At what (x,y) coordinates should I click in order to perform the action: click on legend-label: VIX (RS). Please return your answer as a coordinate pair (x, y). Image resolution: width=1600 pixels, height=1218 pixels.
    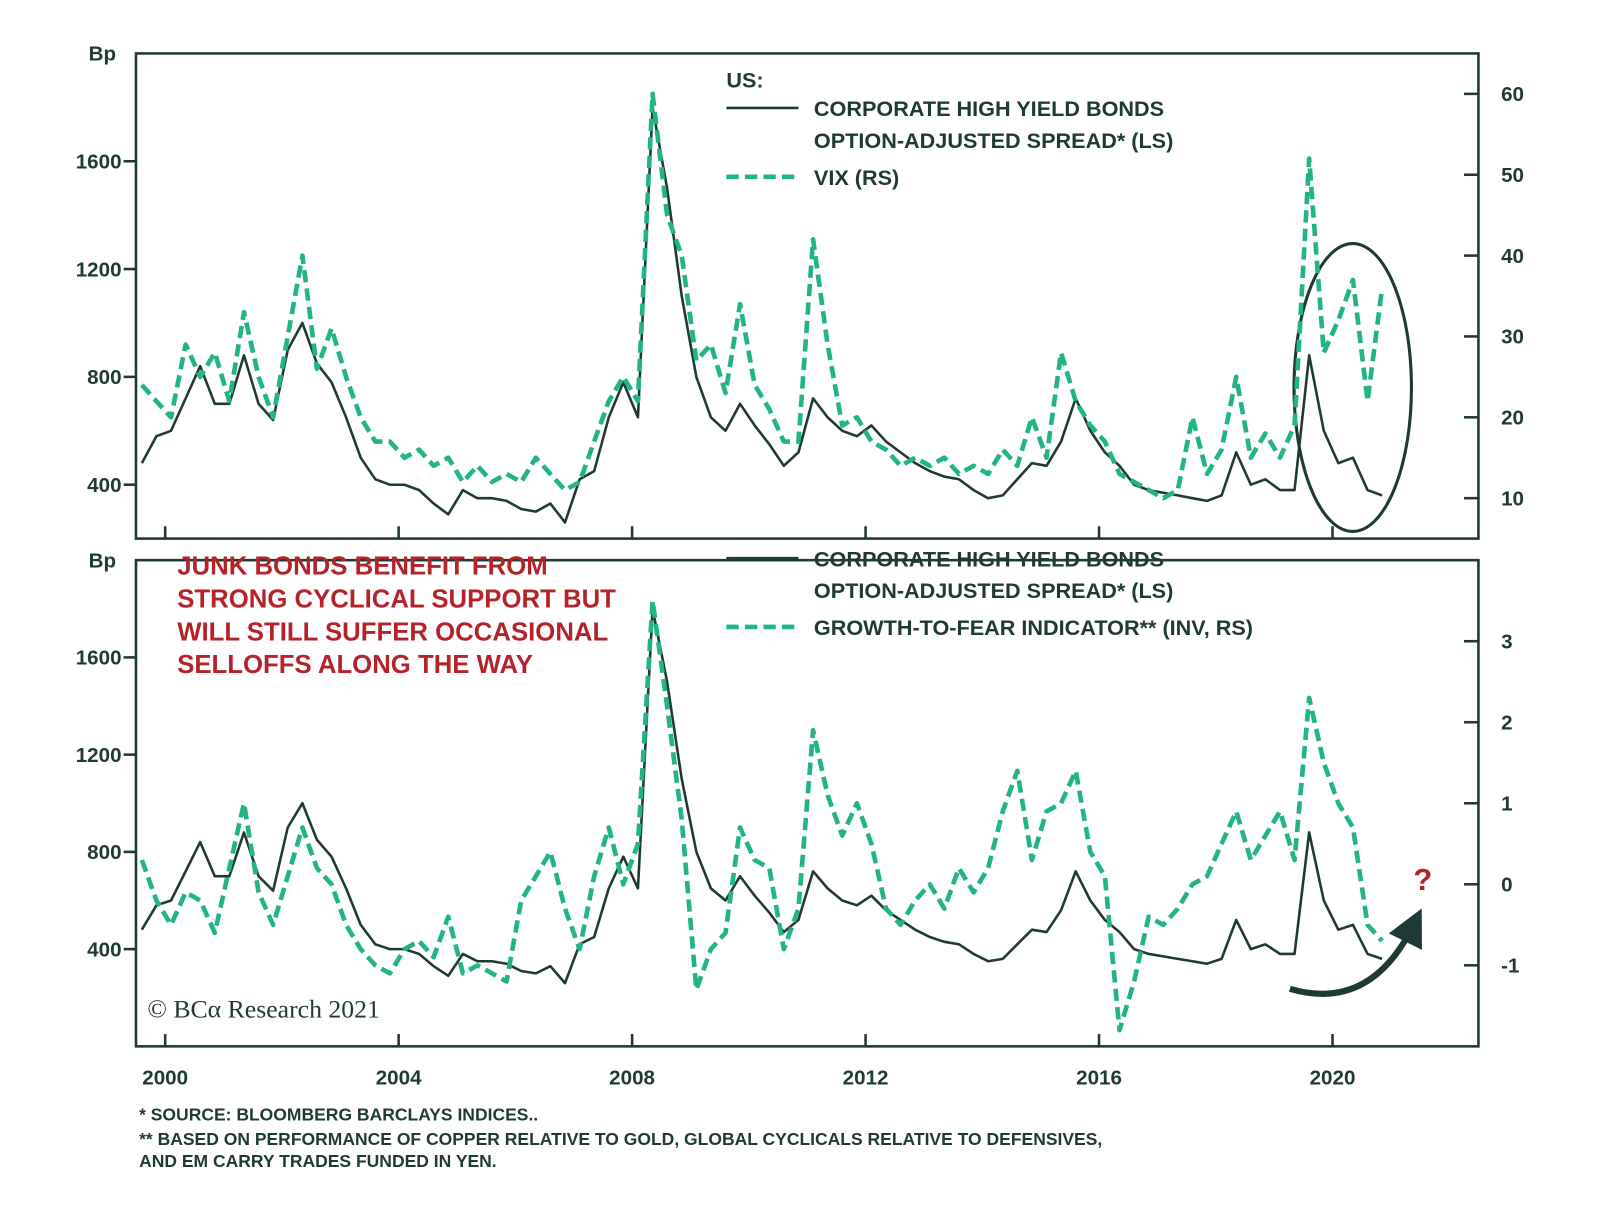
    Looking at the image, I should click on (856, 177).